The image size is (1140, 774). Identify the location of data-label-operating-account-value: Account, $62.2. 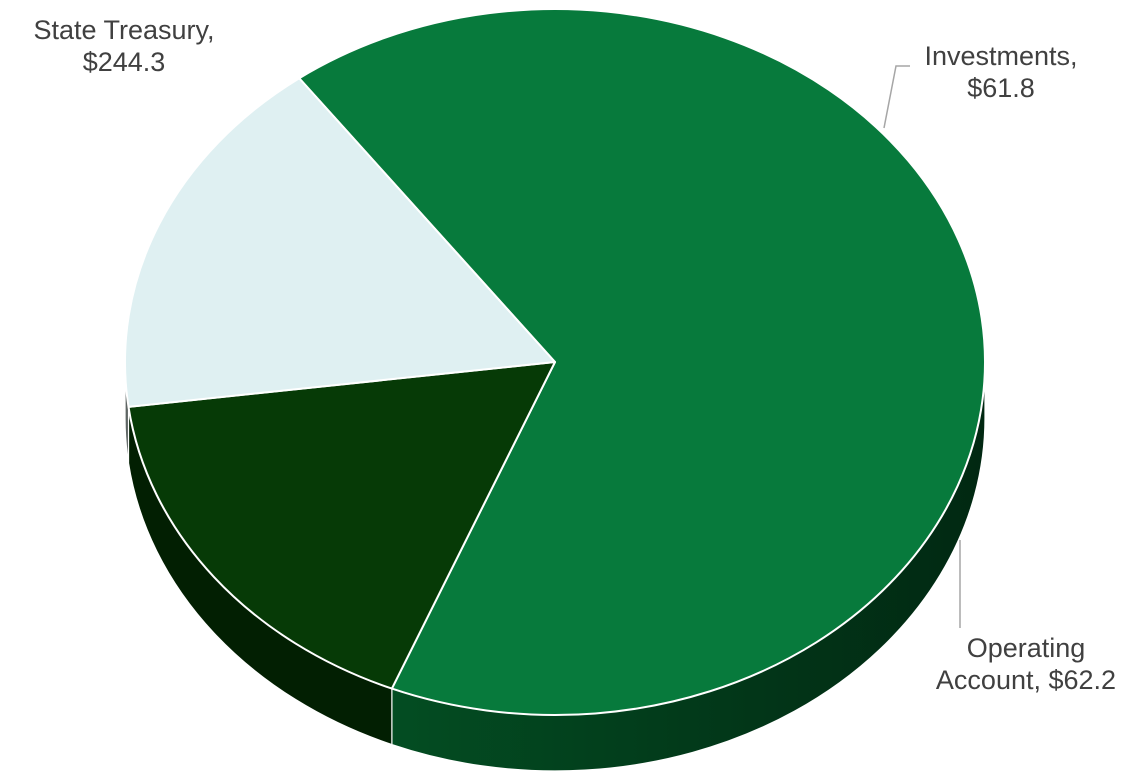
(1026, 680).